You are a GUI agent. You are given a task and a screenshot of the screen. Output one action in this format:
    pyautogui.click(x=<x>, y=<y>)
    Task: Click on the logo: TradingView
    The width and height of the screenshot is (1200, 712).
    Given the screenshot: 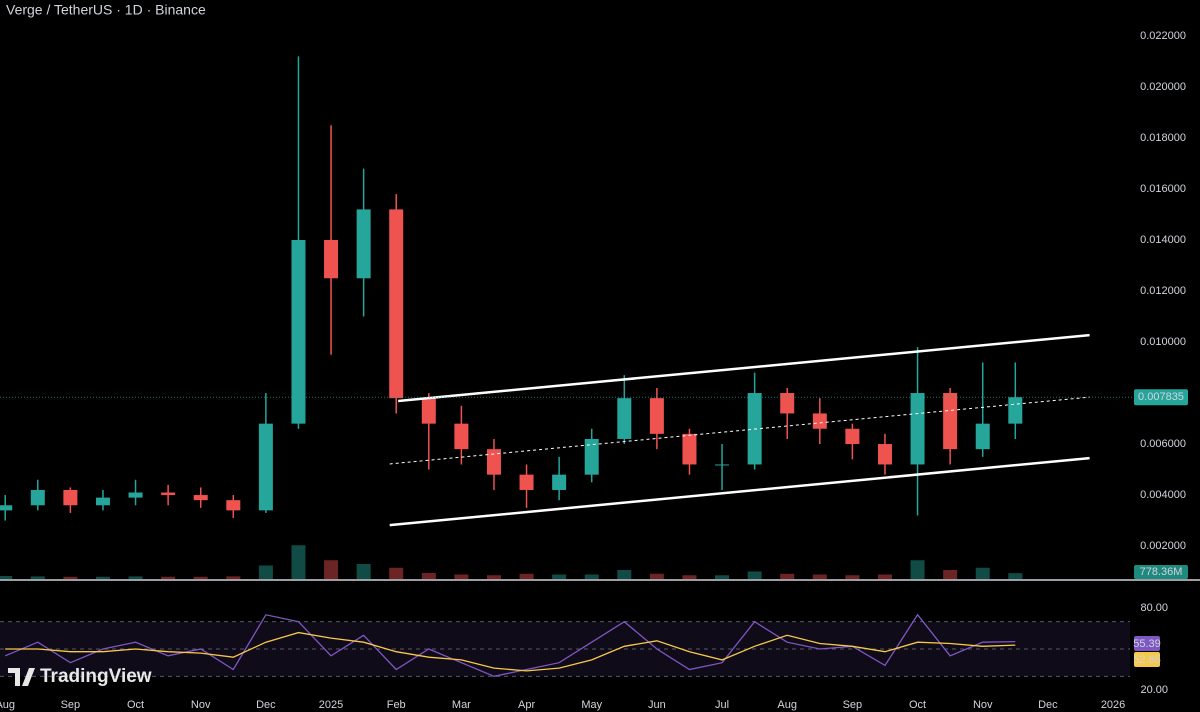 What is the action you would take?
    pyautogui.click(x=80, y=676)
    